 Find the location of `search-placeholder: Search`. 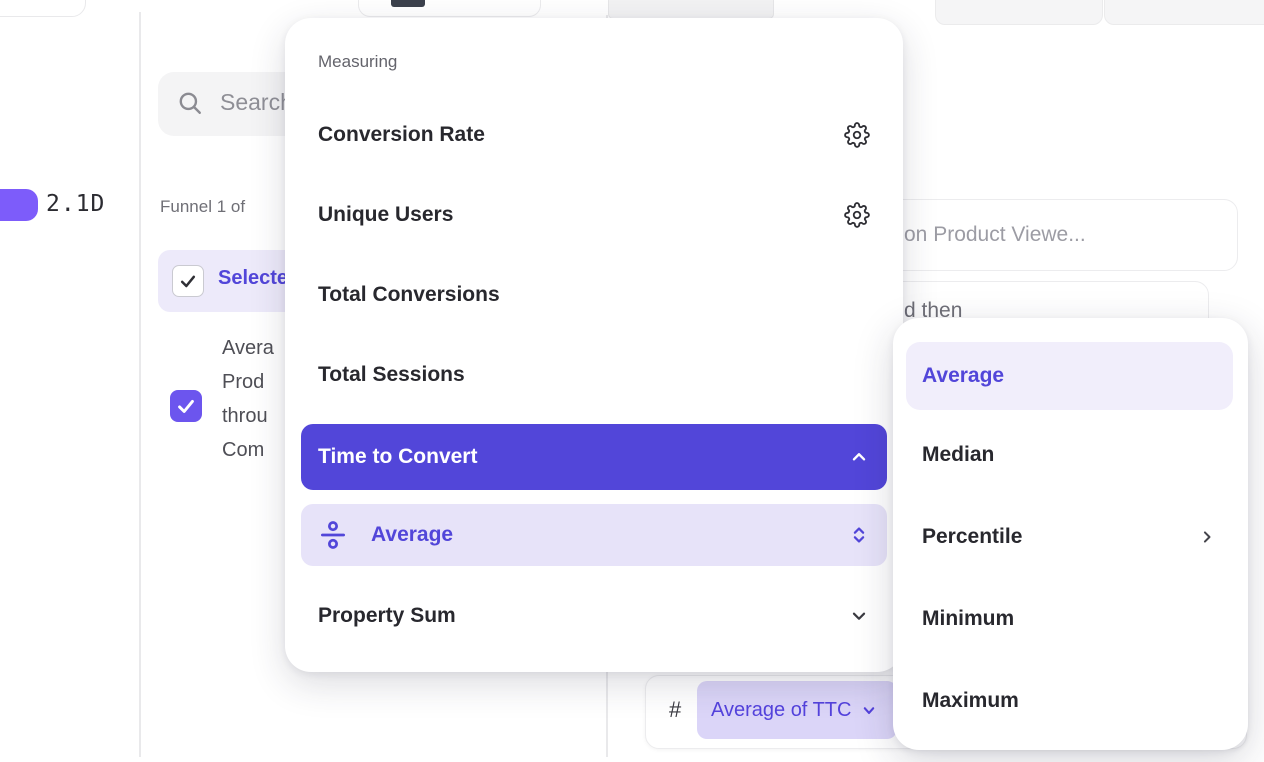

search-placeholder: Search is located at coordinates (256, 102).